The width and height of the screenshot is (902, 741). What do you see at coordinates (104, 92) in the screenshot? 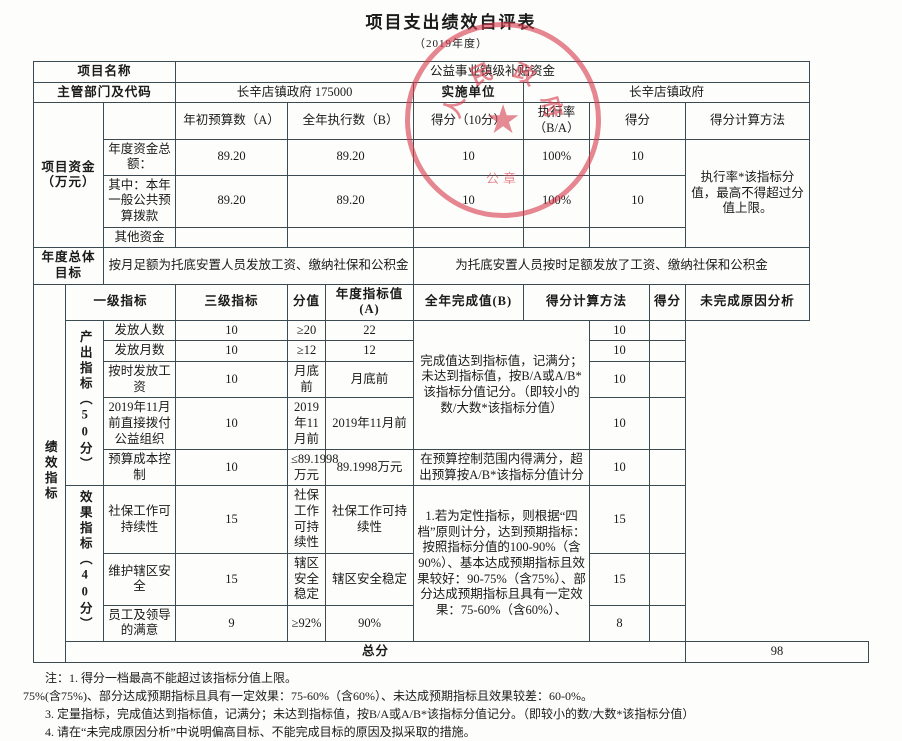
I see `department-label: 主管部门及代码` at bounding box center [104, 92].